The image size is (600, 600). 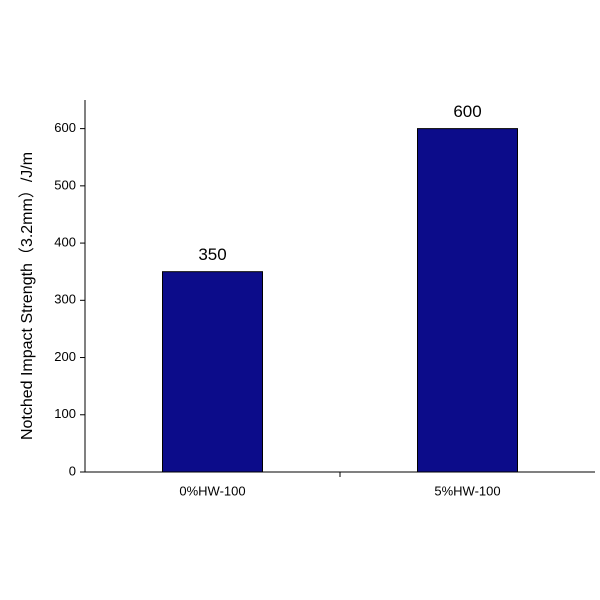 I want to click on x-tick-label: 0%HW-100, so click(x=212, y=490).